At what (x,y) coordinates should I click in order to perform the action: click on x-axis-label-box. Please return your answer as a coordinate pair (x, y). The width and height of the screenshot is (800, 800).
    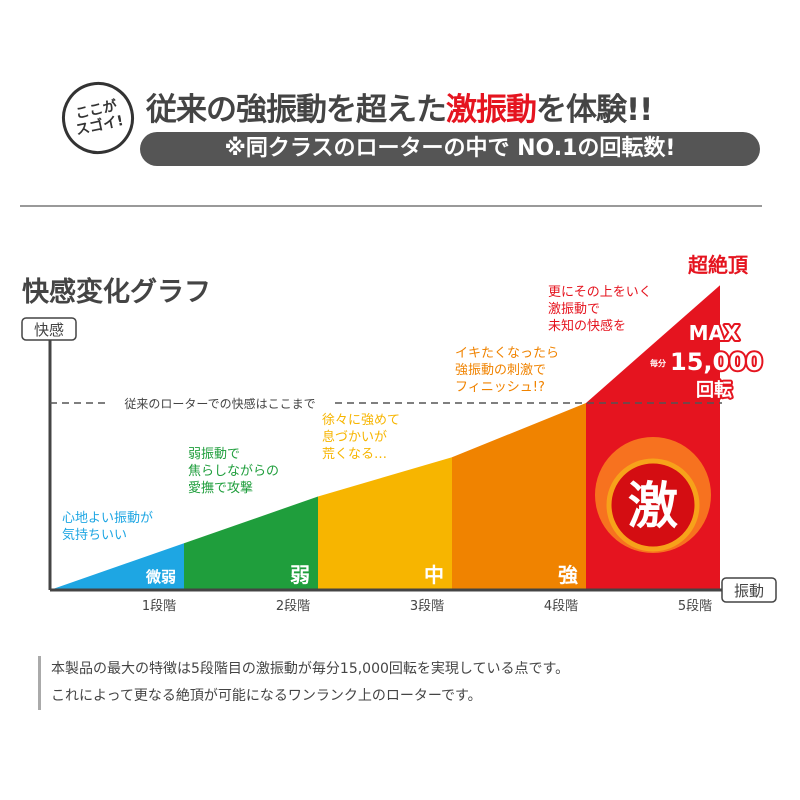
    Looking at the image, I should click on (749, 590).